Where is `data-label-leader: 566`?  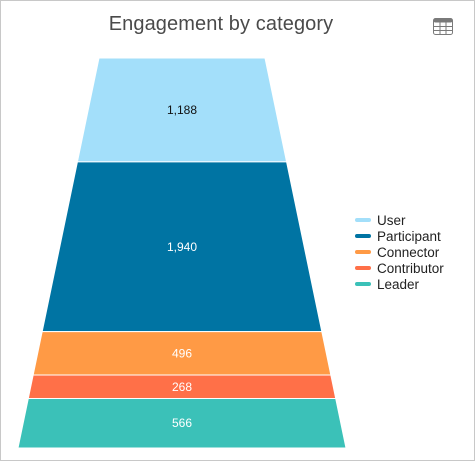 data-label-leader: 566 is located at coordinates (182, 423).